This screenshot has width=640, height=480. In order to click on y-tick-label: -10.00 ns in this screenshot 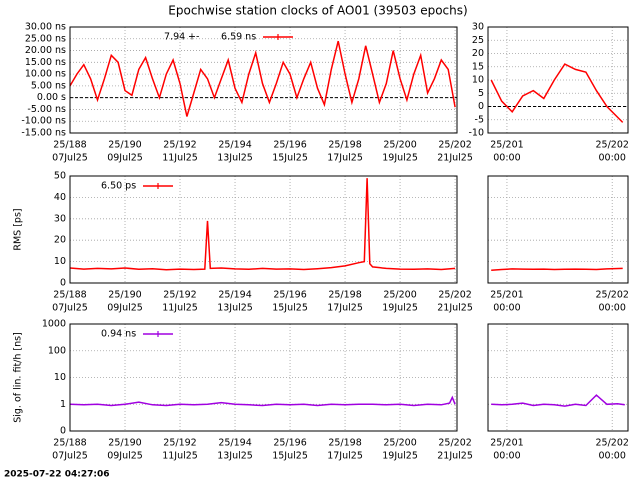, I will do `click(43, 121)`.